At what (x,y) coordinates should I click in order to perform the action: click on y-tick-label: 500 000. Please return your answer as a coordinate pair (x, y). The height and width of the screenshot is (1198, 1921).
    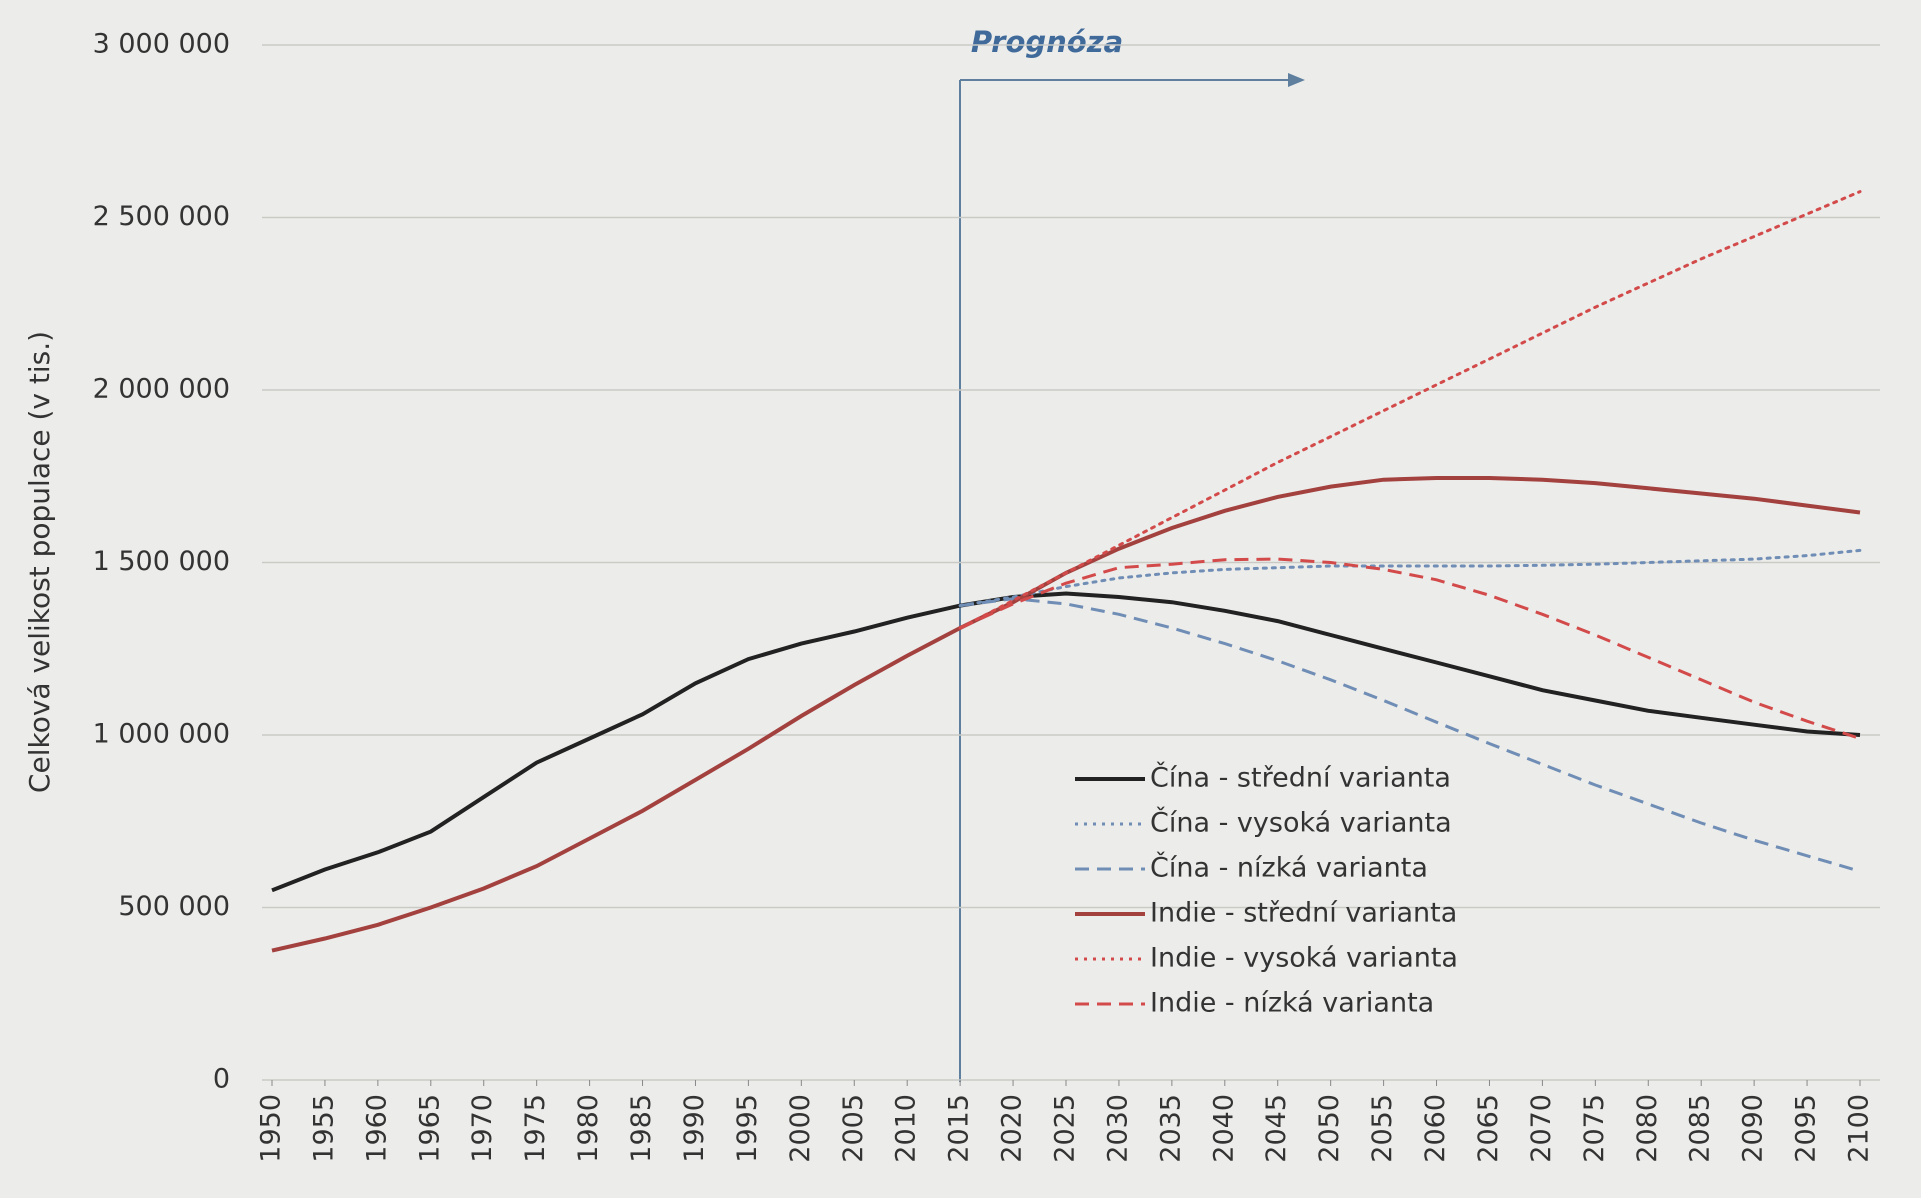
    Looking at the image, I should click on (174, 906).